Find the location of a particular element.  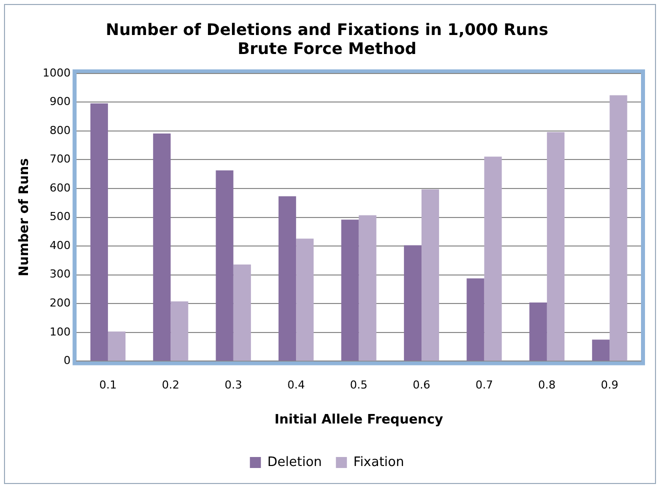

y-tick-label: 1000 is located at coordinates (56, 73).